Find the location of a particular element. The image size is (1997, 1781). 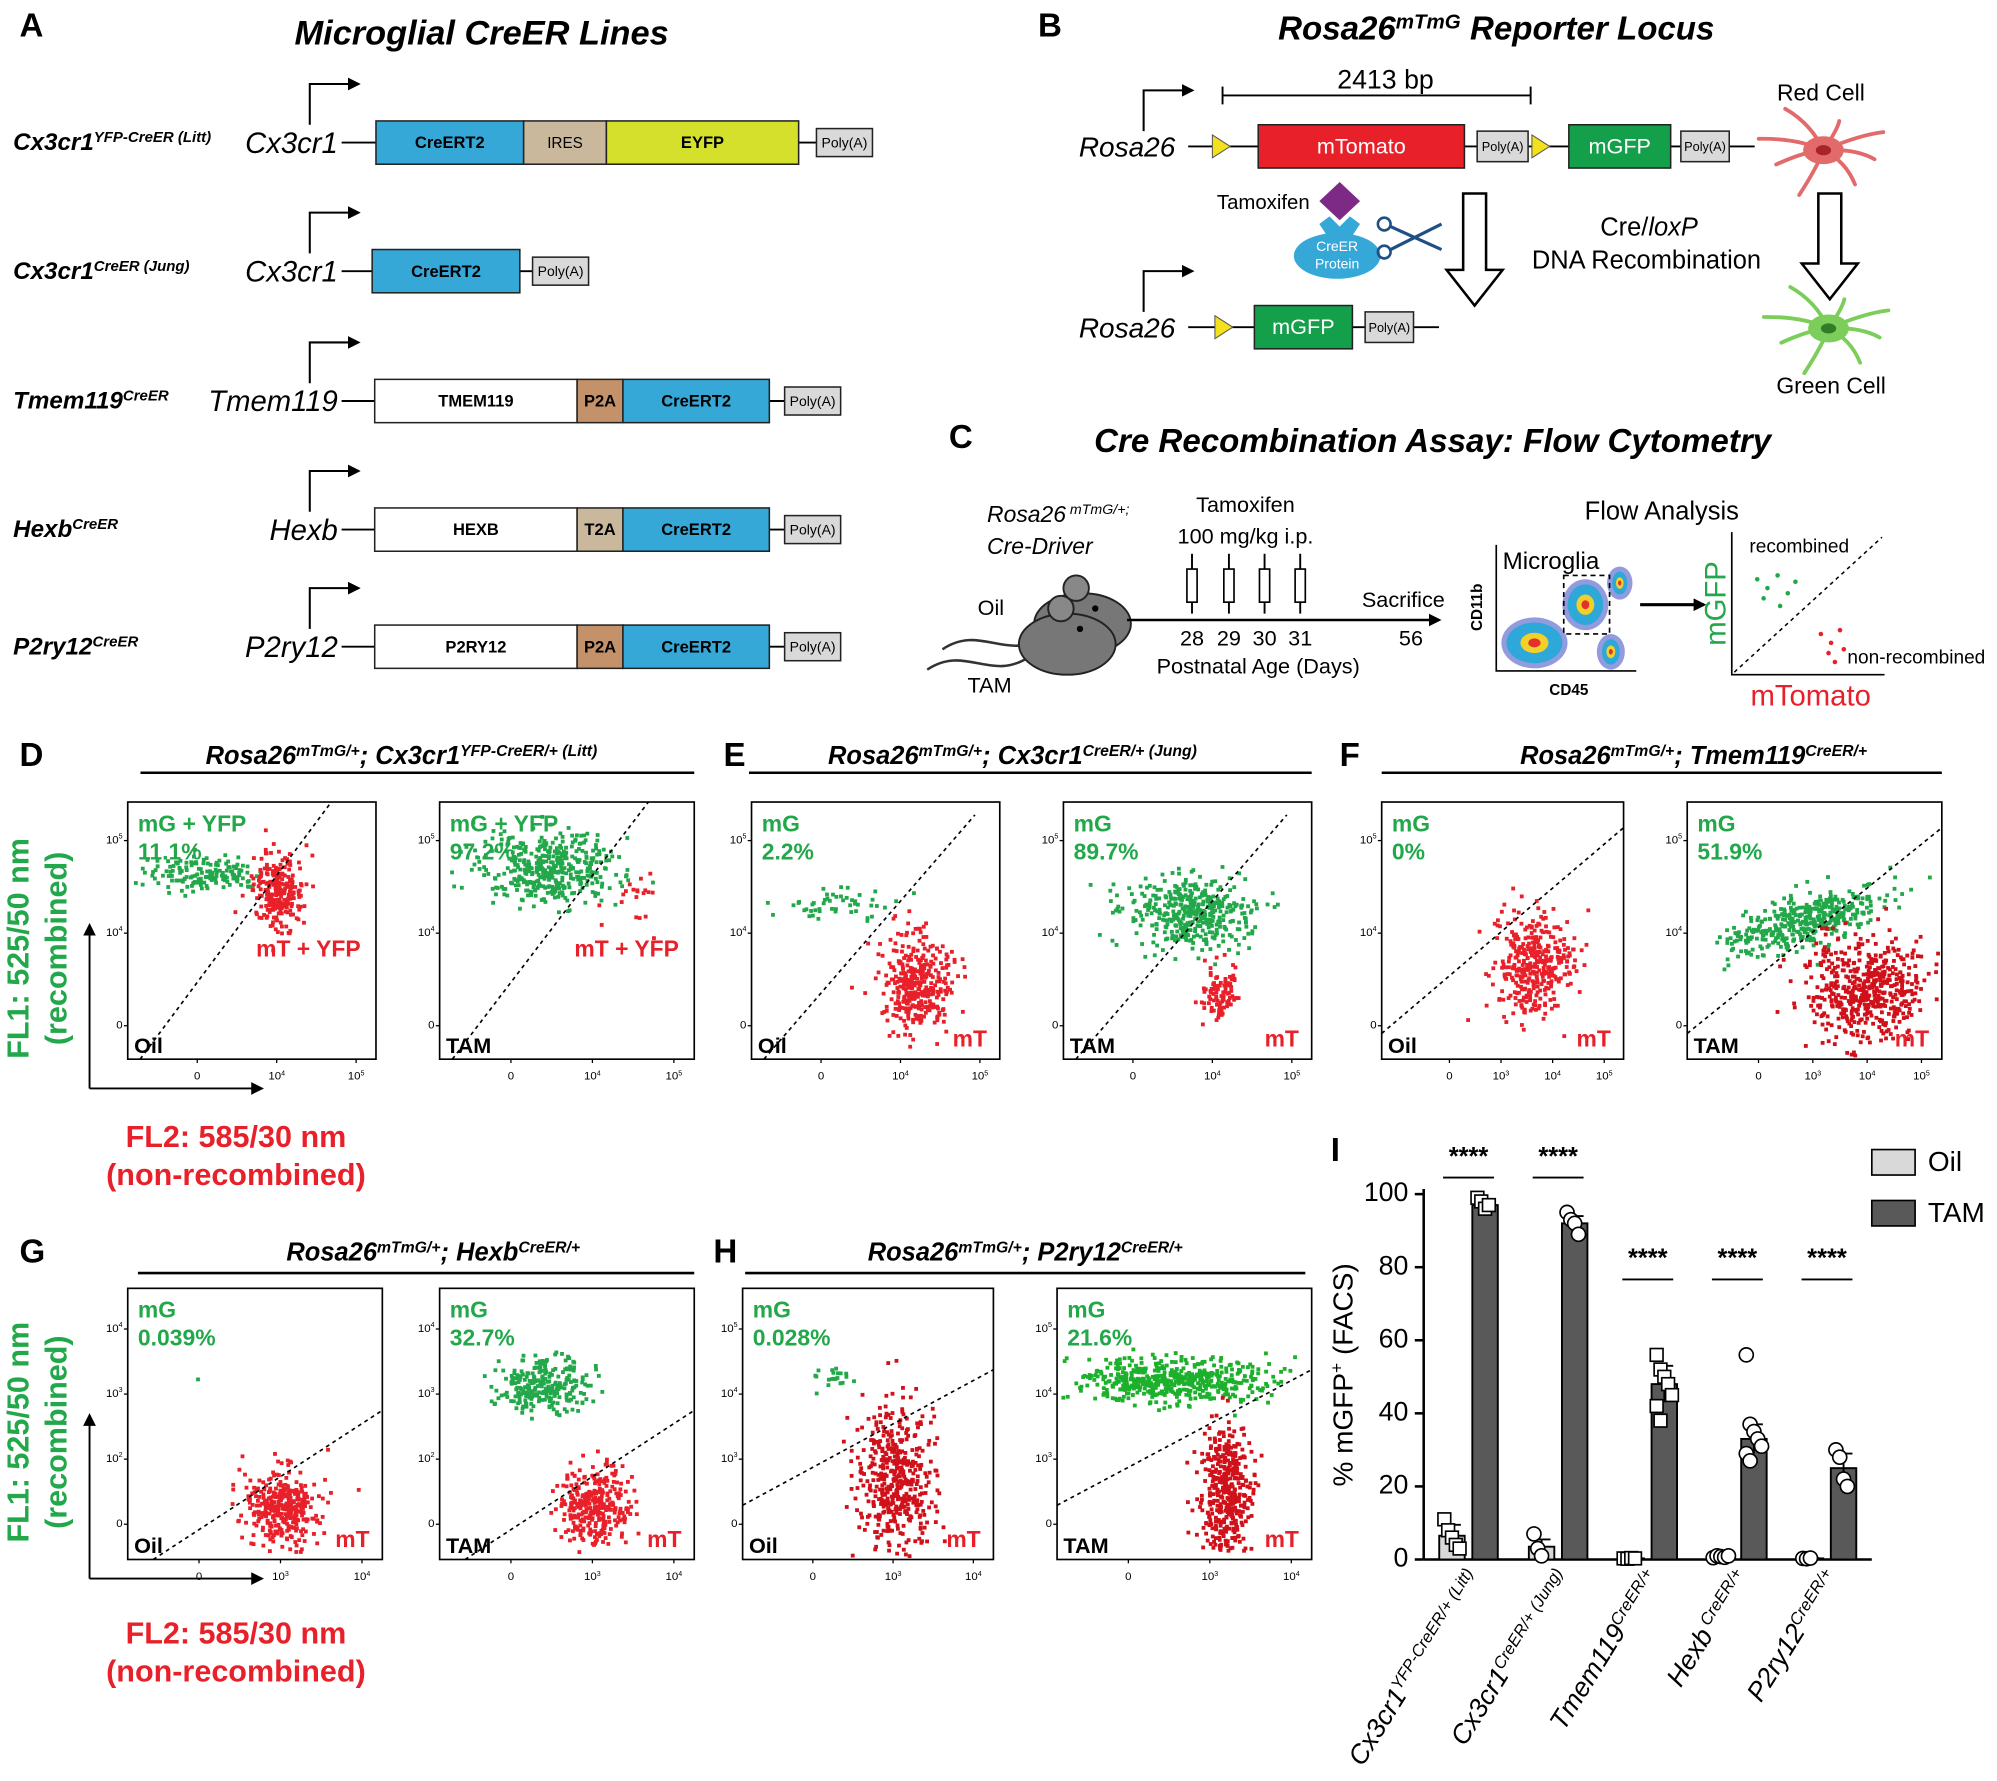

y-tick-label: 0 is located at coordinates (1373, 1026).